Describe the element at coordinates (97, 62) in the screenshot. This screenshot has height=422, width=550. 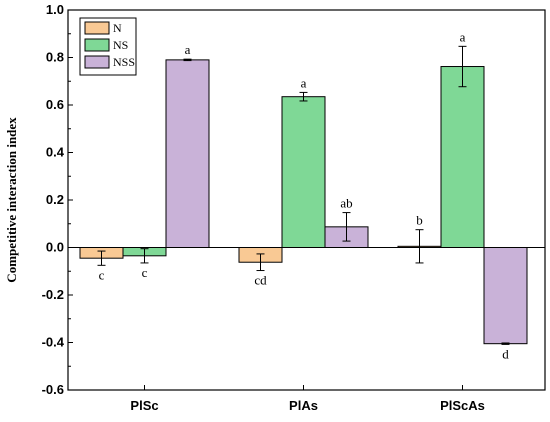
I see `legend-swatch-nss` at that location.